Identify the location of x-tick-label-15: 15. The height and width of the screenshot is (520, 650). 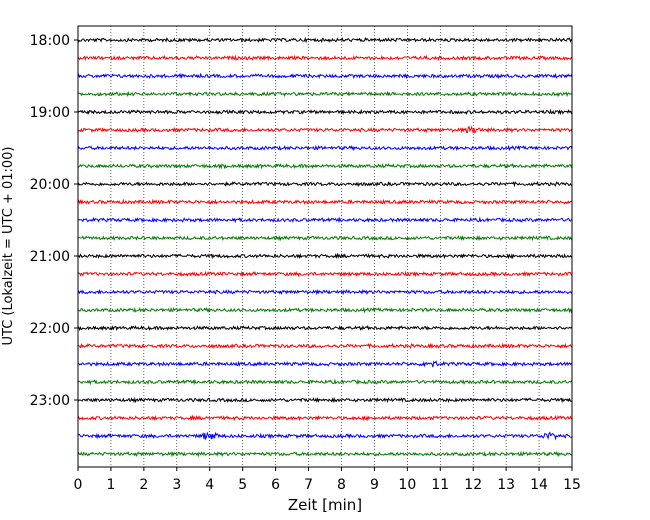
(572, 485).